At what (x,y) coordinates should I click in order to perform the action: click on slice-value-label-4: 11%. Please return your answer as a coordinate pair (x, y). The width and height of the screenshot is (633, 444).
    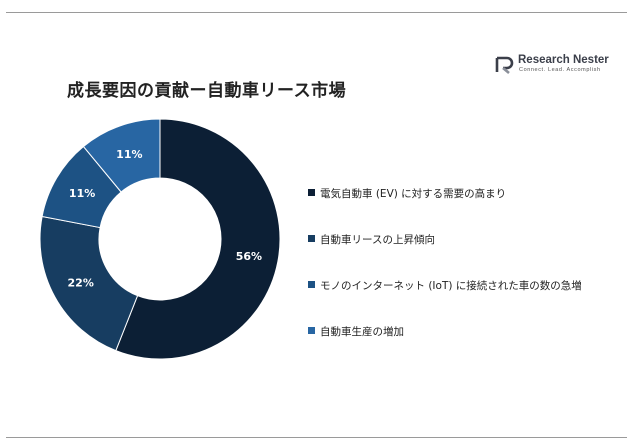
    Looking at the image, I should click on (129, 154).